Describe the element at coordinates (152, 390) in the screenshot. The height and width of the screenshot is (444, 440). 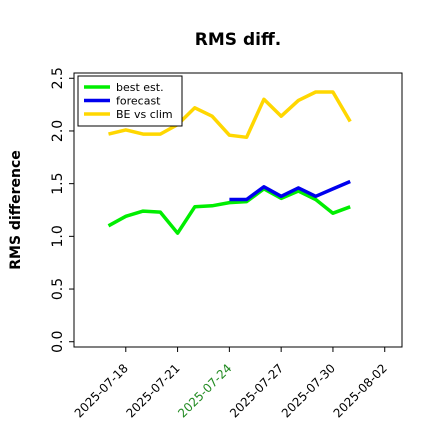
I see `x-tick-label: 2025-07-21` at that location.